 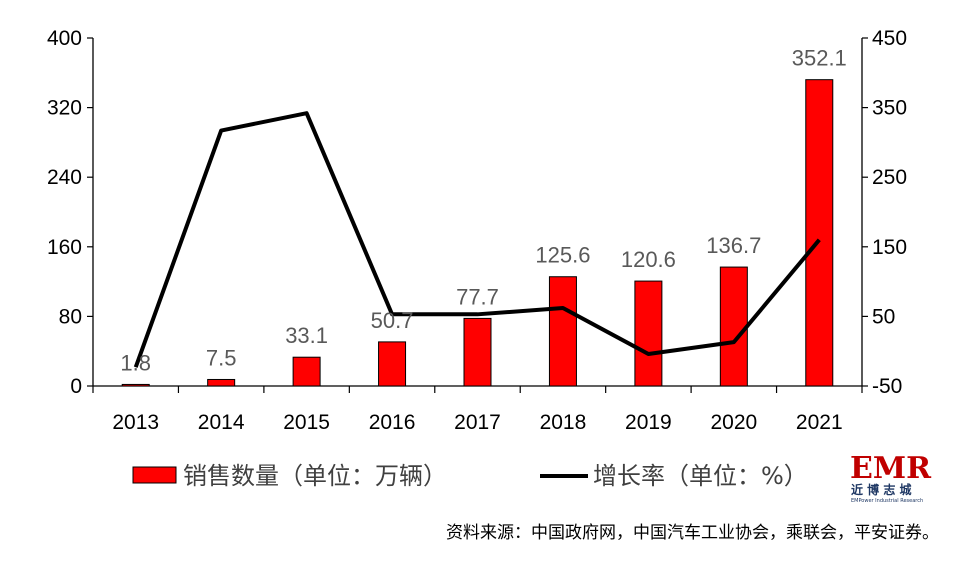 I want to click on left-tick-label: 80, so click(x=70, y=316).